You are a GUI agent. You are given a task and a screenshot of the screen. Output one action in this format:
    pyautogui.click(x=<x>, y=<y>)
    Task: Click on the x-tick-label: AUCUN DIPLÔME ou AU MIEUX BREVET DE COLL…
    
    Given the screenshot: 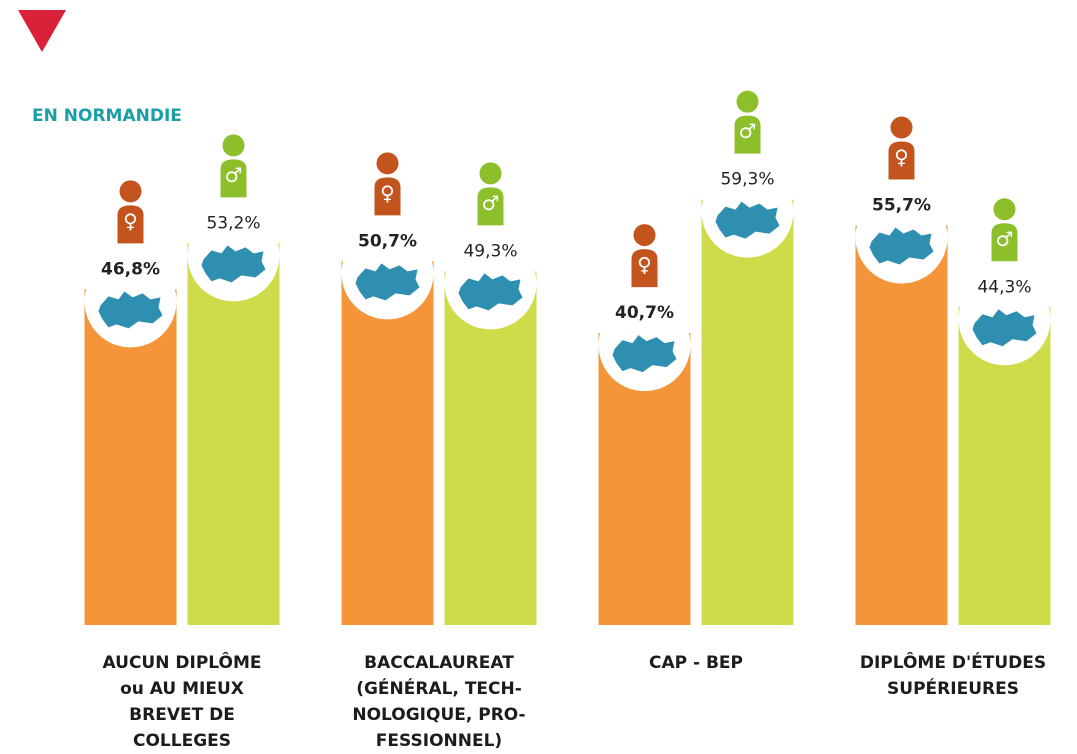 What is the action you would take?
    pyautogui.click(x=182, y=702)
    